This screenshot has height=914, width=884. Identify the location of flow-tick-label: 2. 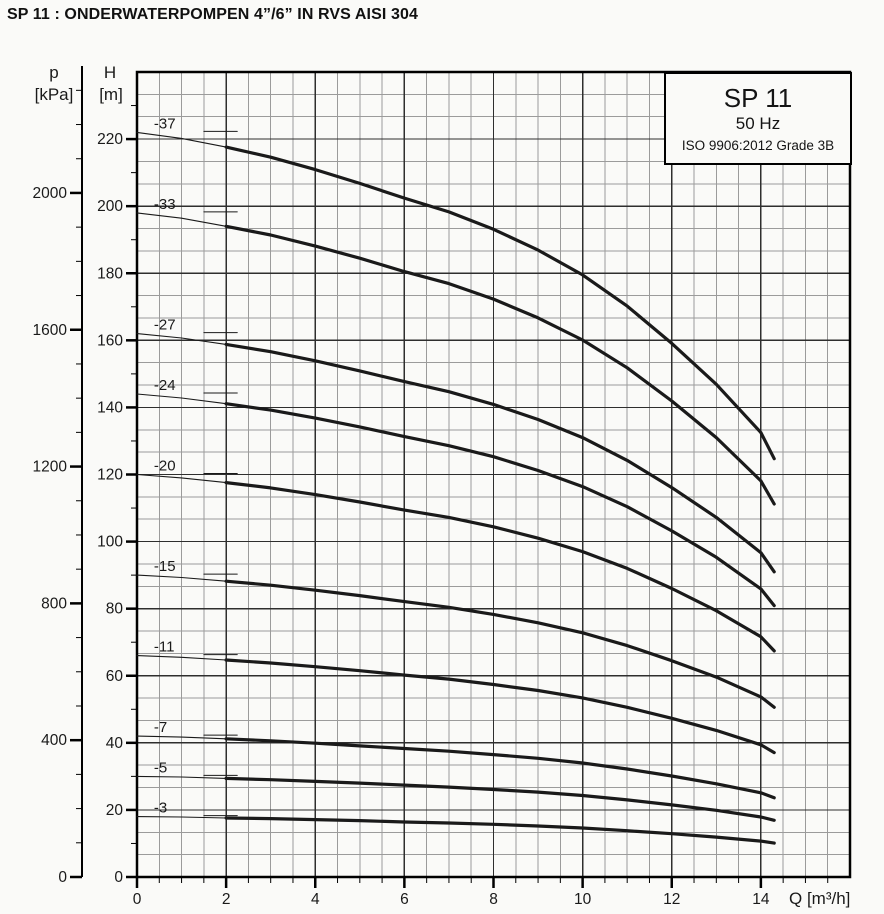
(226, 899).